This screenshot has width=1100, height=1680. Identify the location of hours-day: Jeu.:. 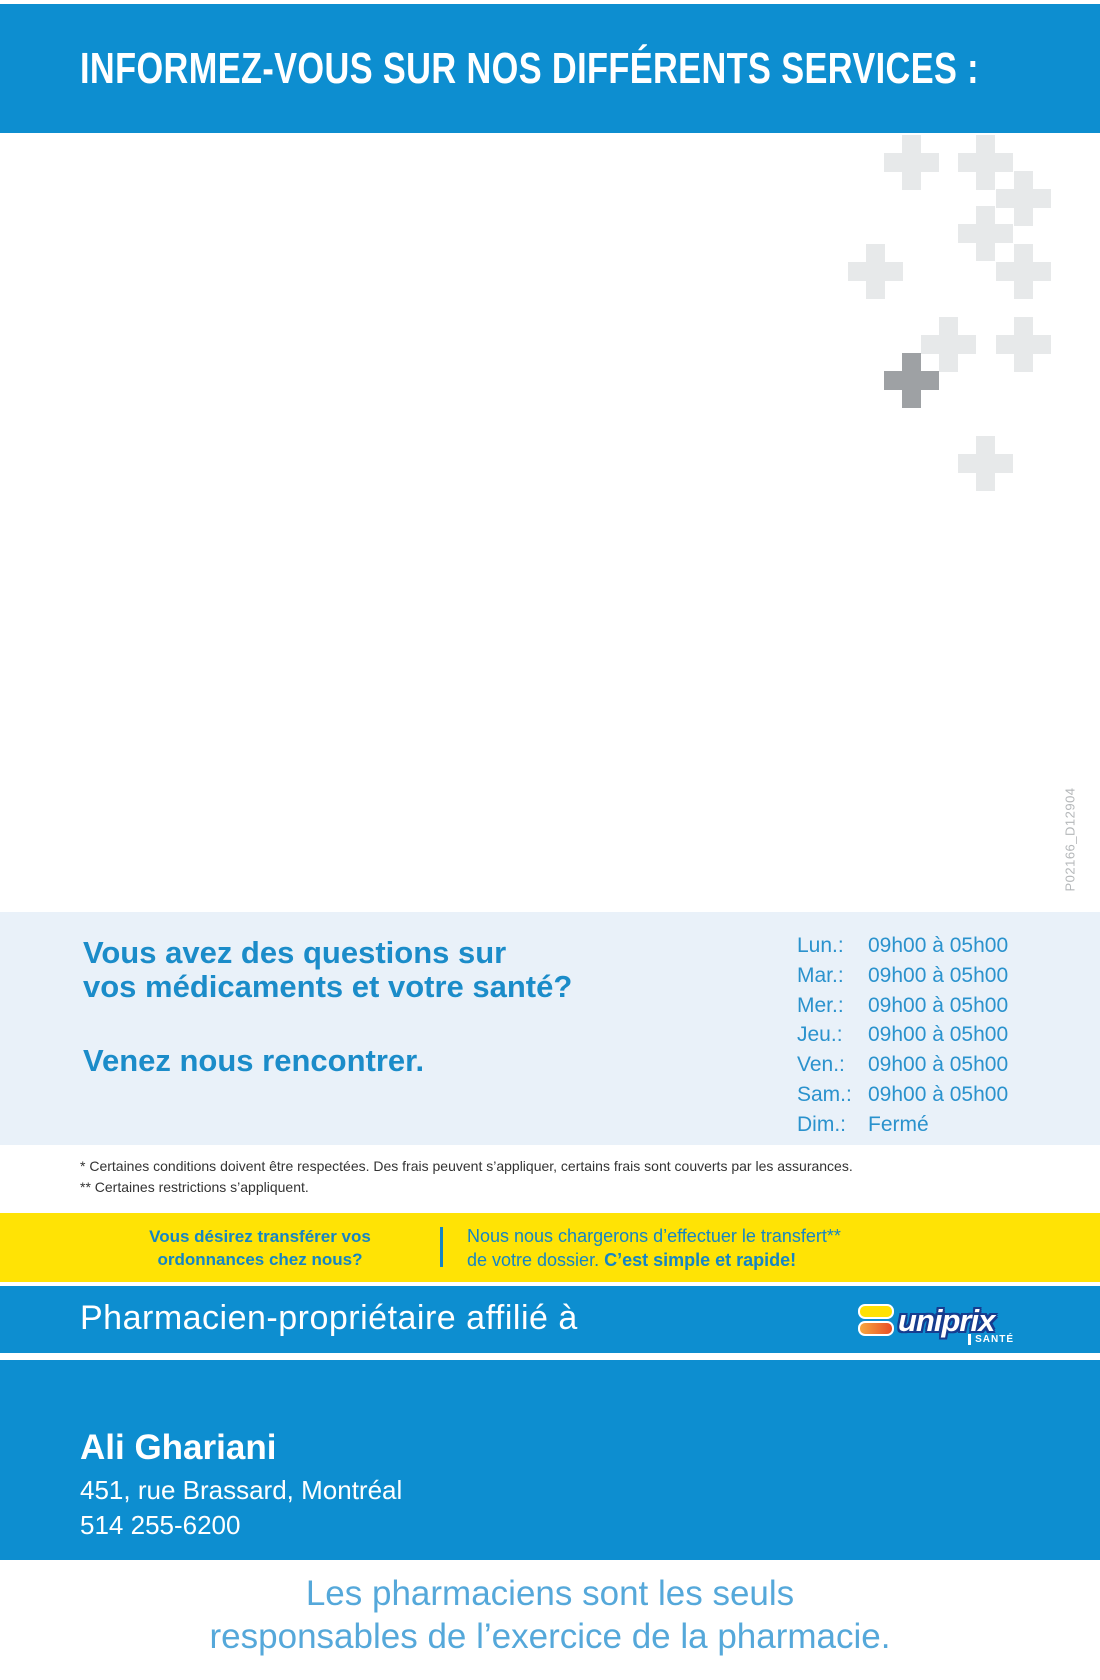
(820, 1035).